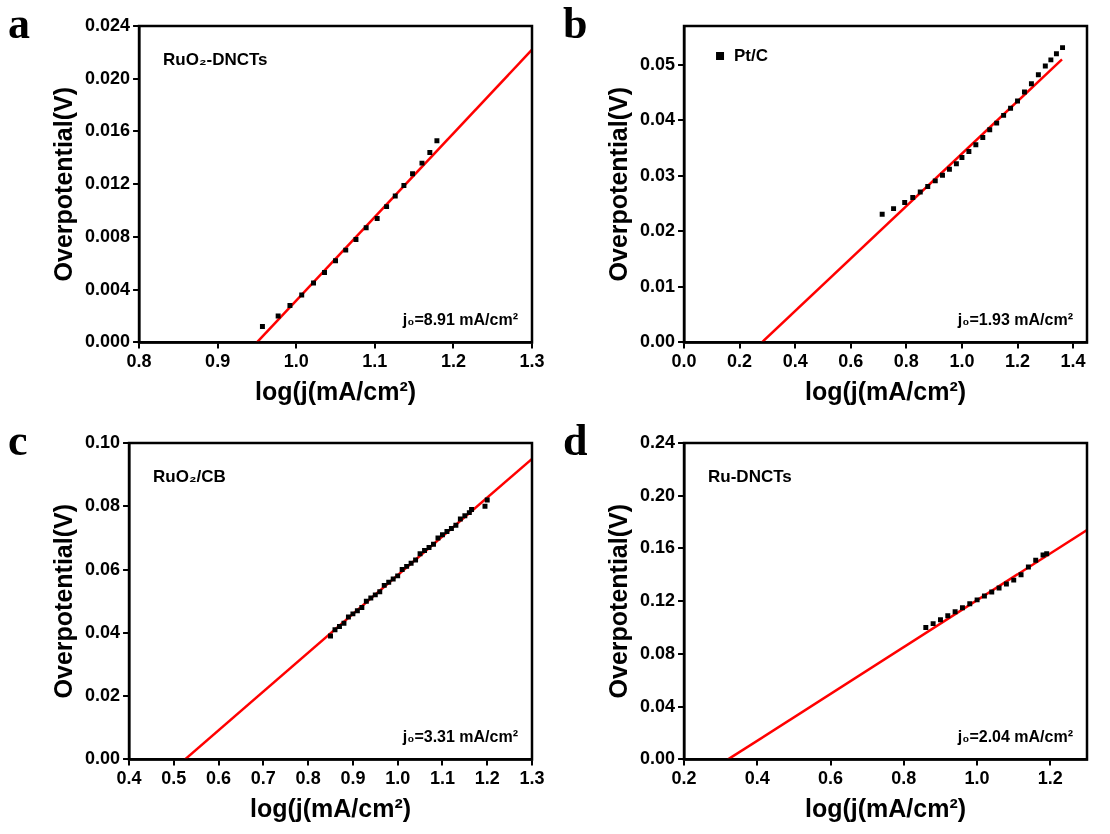 Image resolution: width=1110 pixels, height=834 pixels. What do you see at coordinates (108, 341) in the screenshot?
I see `y-tick-label: 0.000` at bounding box center [108, 341].